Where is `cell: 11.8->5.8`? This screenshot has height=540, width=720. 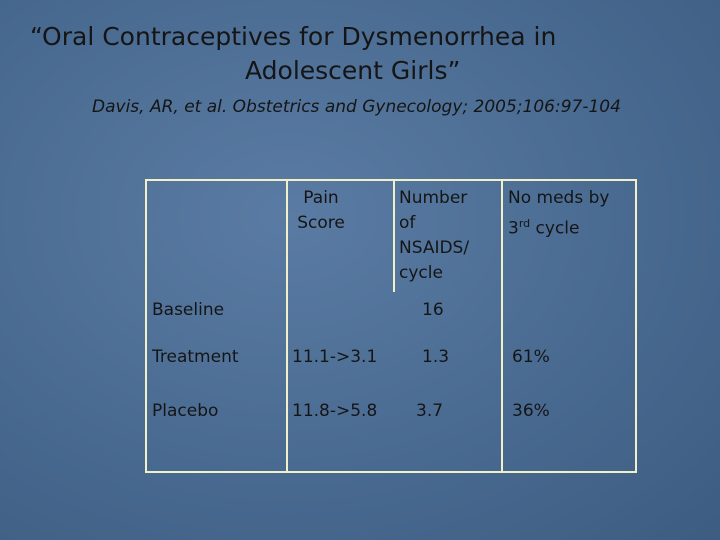 cell: 11.8->5.8 is located at coordinates (335, 411).